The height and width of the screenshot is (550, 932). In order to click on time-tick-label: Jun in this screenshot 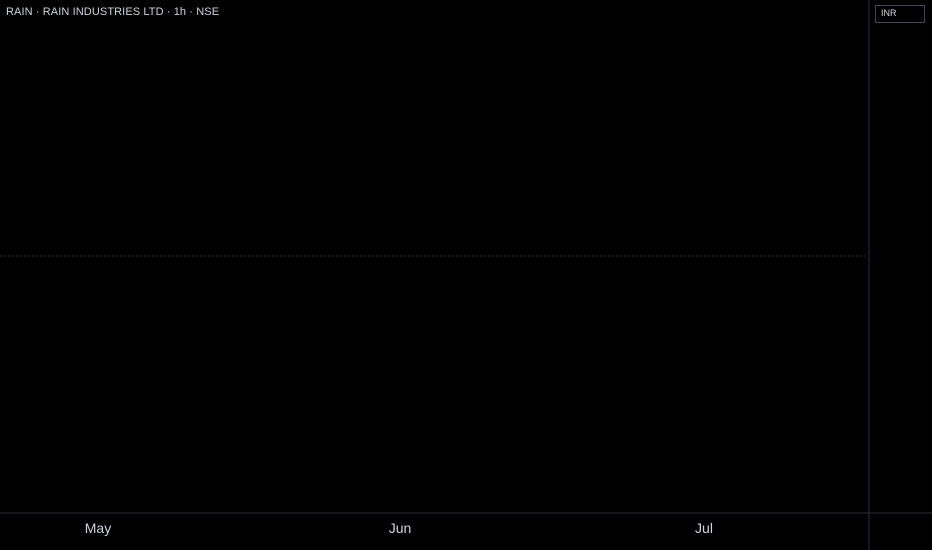, I will do `click(400, 528)`.